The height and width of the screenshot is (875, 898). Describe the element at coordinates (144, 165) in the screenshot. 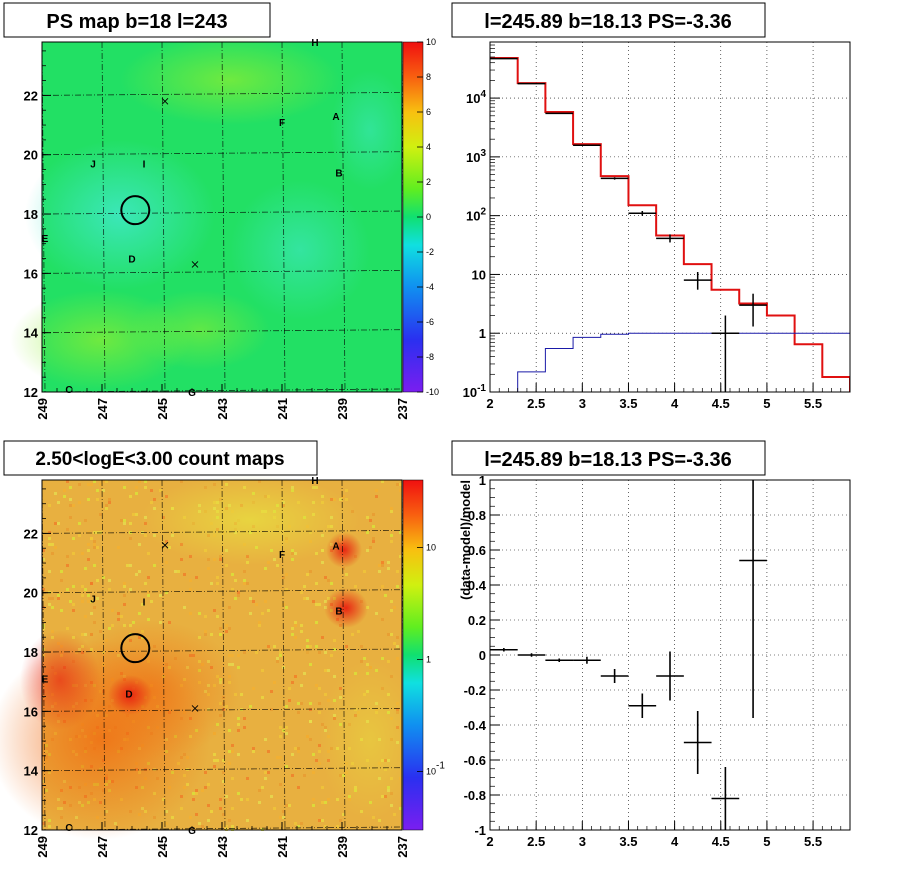

I see `source-label: I` at that location.